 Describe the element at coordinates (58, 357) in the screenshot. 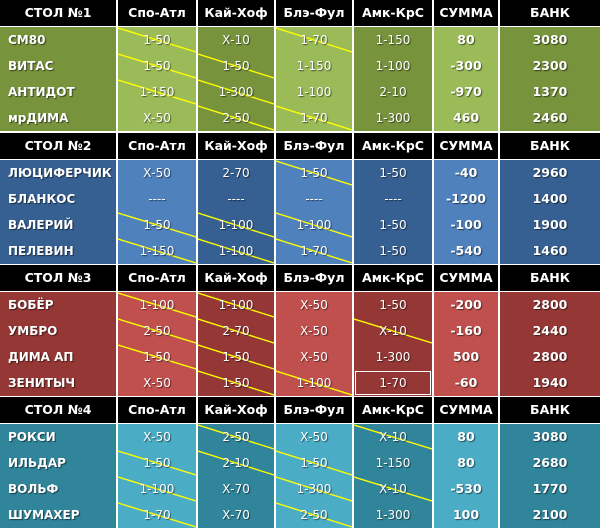

I see `player-name: ДИМА АП` at that location.